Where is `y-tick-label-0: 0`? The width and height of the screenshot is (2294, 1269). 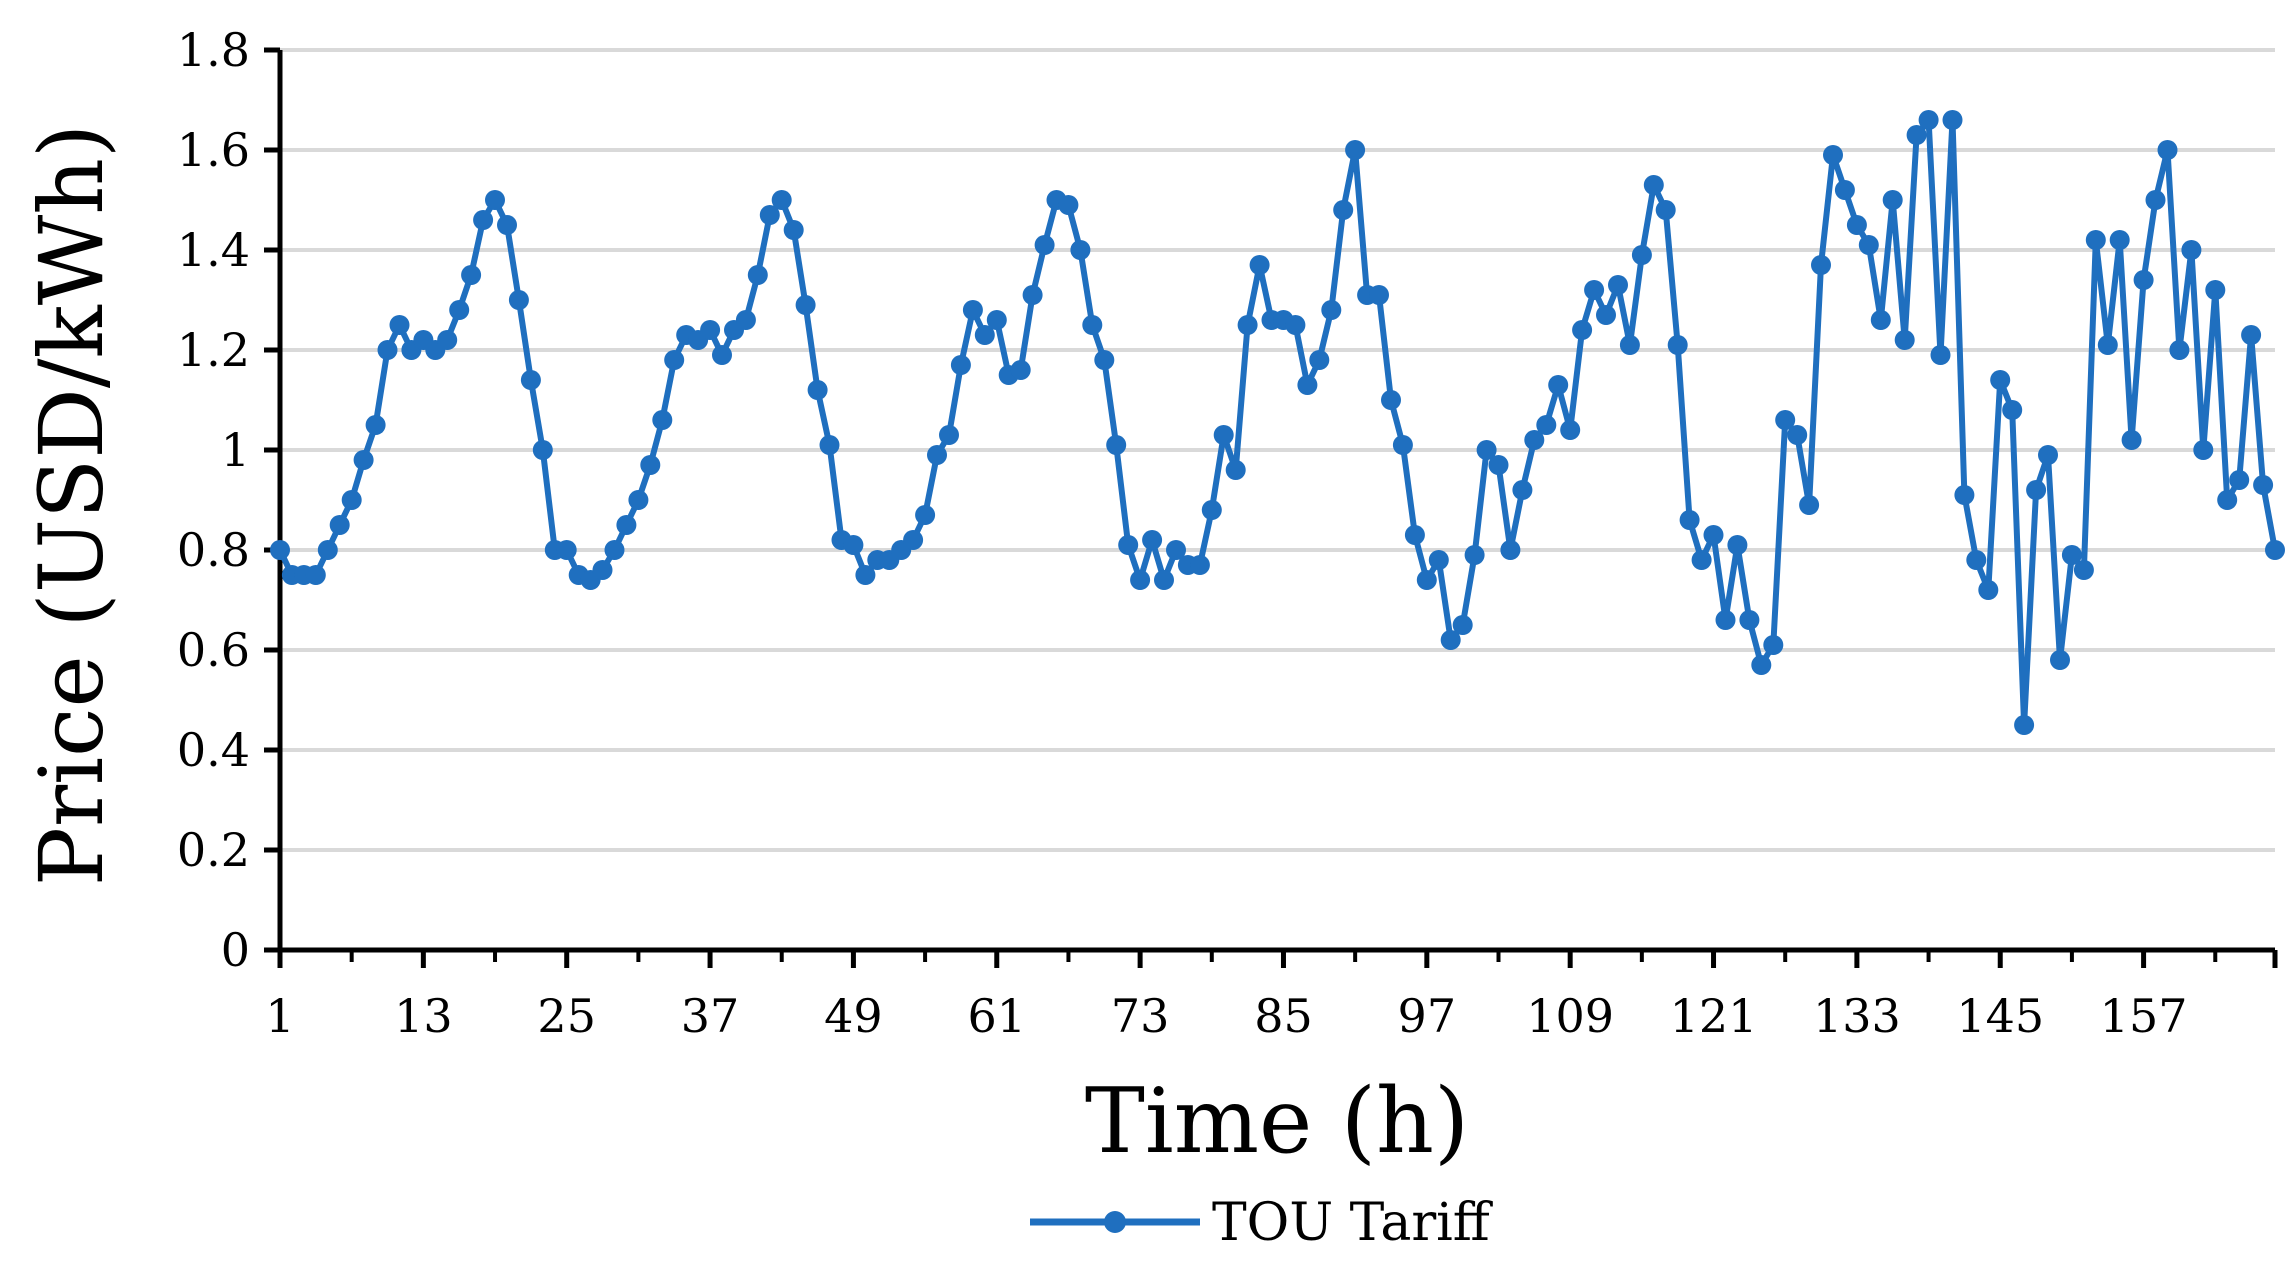
y-tick-label-0: 0 is located at coordinates (235, 950).